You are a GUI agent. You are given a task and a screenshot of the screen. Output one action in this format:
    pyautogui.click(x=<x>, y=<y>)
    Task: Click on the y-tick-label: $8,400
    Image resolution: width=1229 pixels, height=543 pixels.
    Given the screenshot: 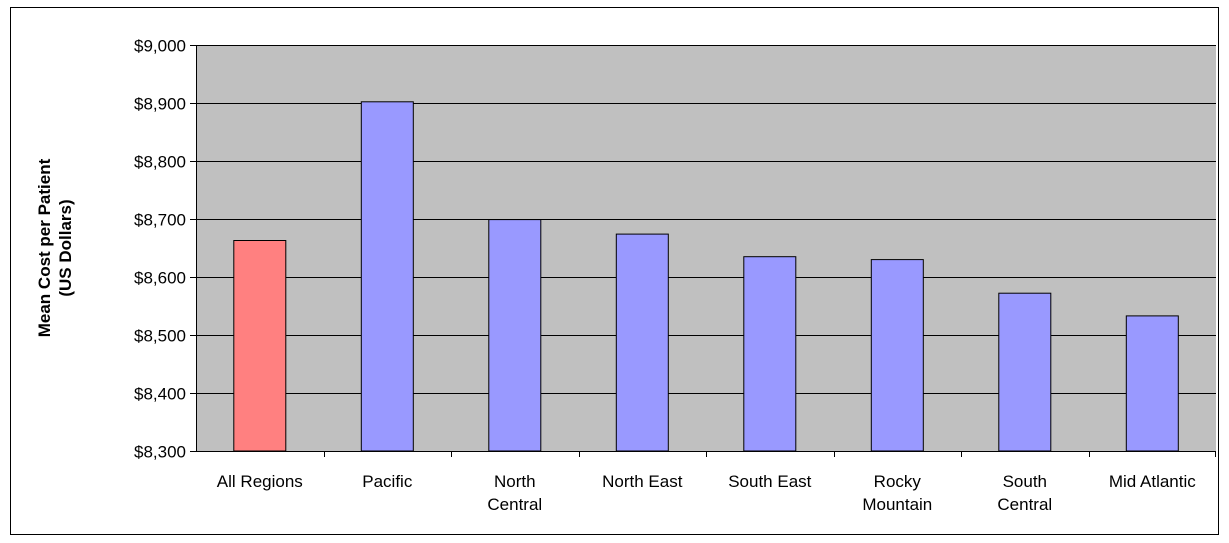 What is the action you would take?
    pyautogui.click(x=160, y=394)
    